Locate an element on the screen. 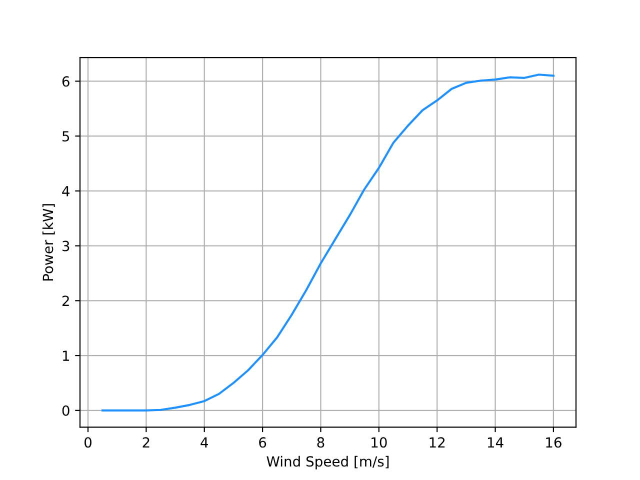 This screenshot has height=480, width=640. x-tick-label: 8 is located at coordinates (320, 442).